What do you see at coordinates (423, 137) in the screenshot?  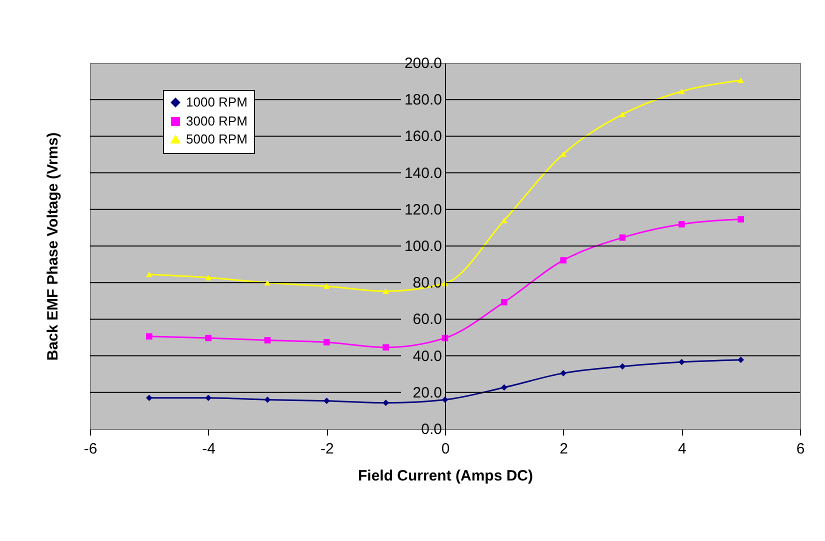 I see `y-tick-label: 160.0` at bounding box center [423, 137].